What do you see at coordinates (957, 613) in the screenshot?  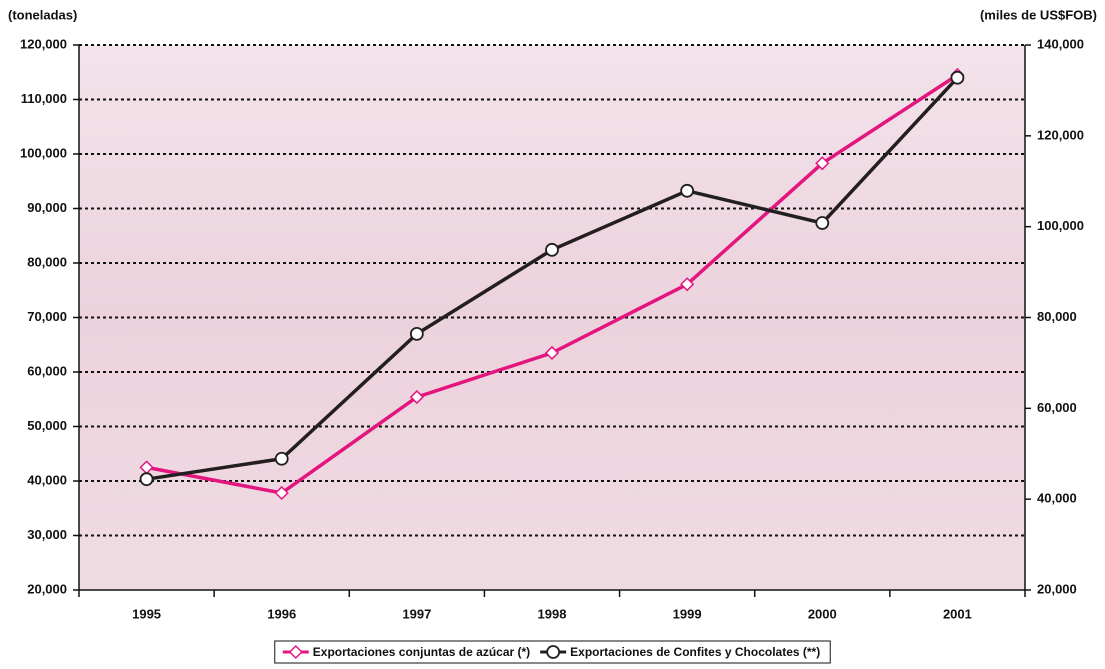 I see `x-tick-label: 2001` at bounding box center [957, 613].